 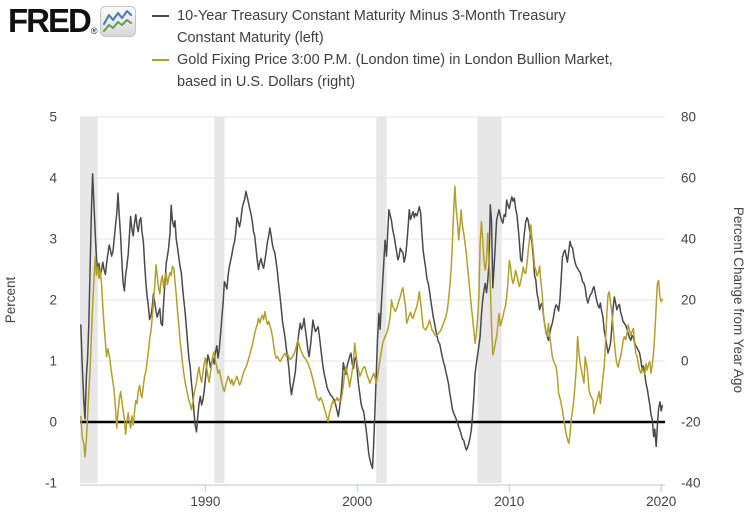 I want to click on y-right-tick-label: 20, so click(x=688, y=300).